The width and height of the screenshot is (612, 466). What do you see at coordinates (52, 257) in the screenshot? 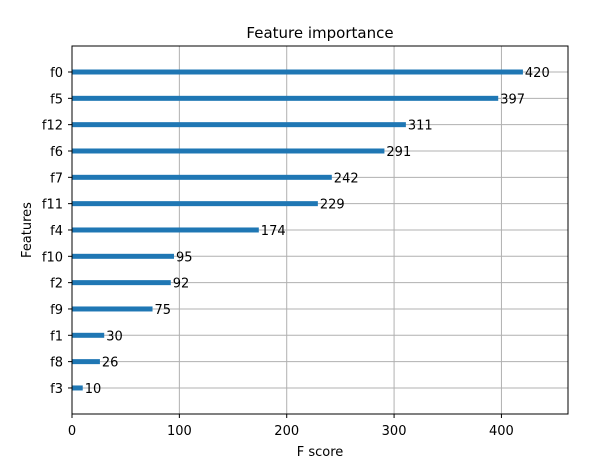
I see `y-tick-label: f10` at bounding box center [52, 257].